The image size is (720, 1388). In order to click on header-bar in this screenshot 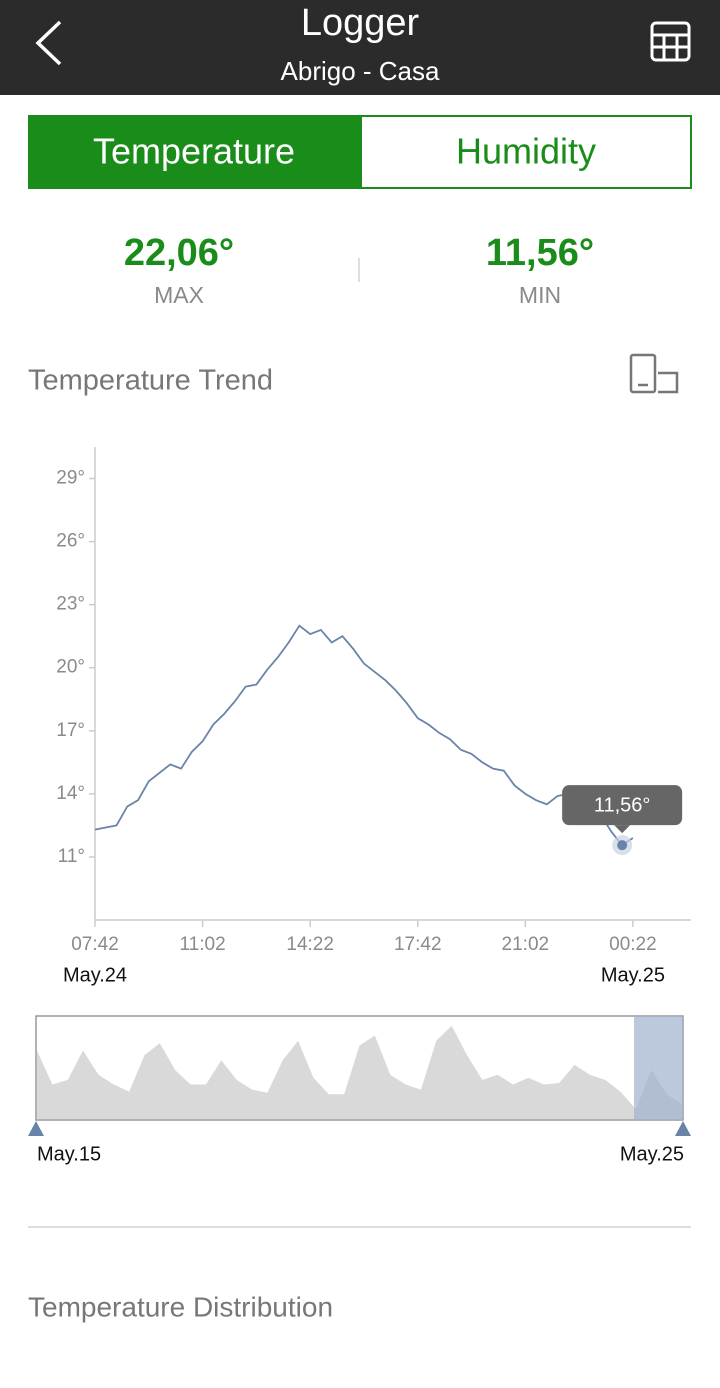, I will do `click(360, 47)`.